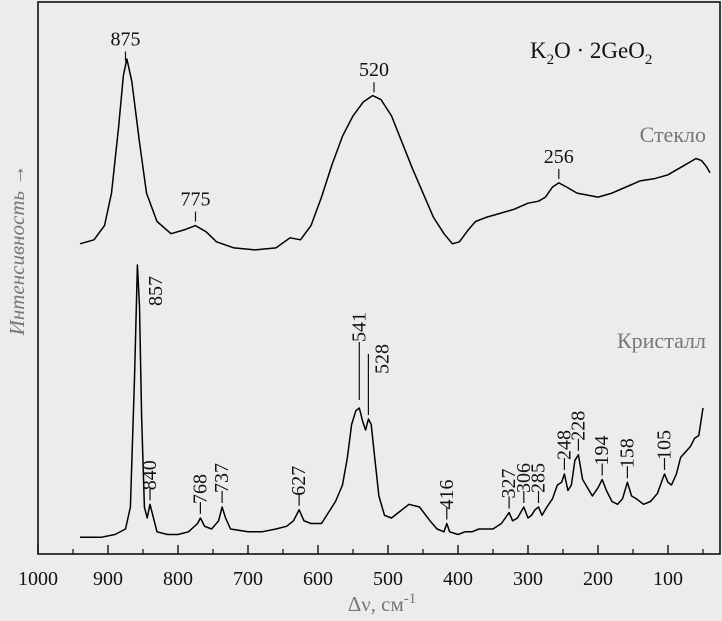  I want to click on crystal-peak-label-105: 105, so click(665, 445).